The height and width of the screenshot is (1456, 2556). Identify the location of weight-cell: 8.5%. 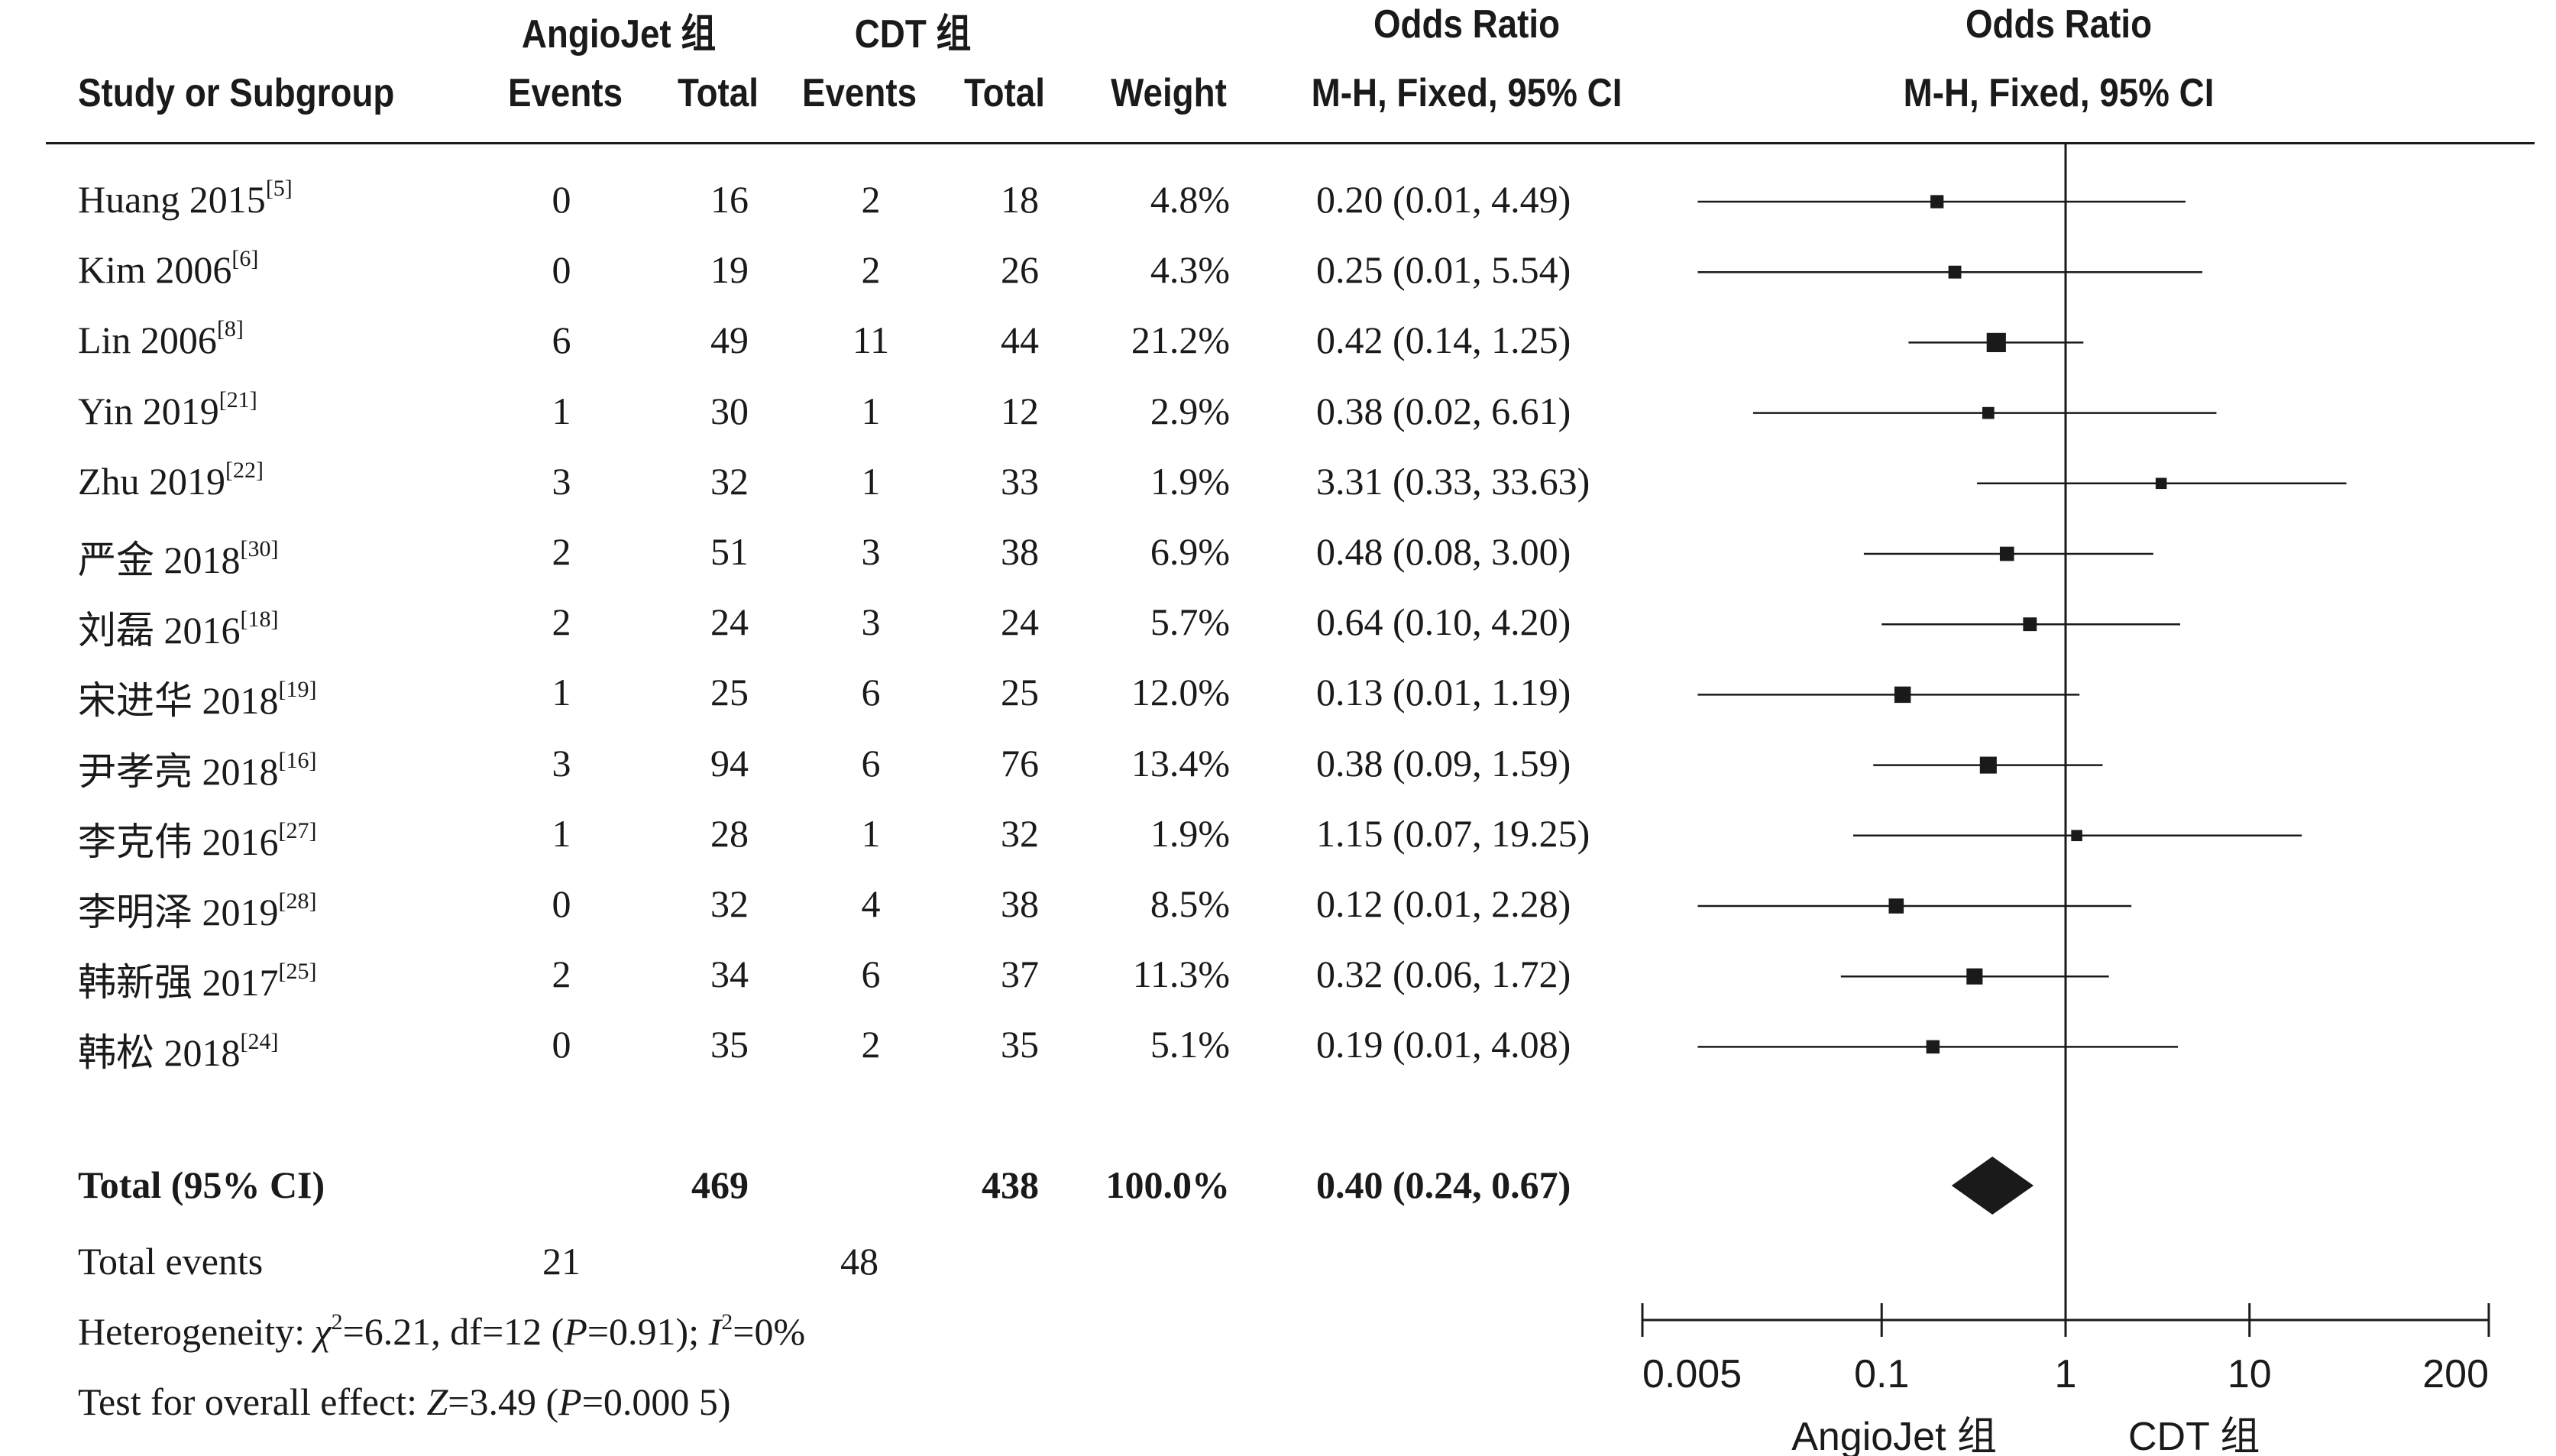
(1190, 903).